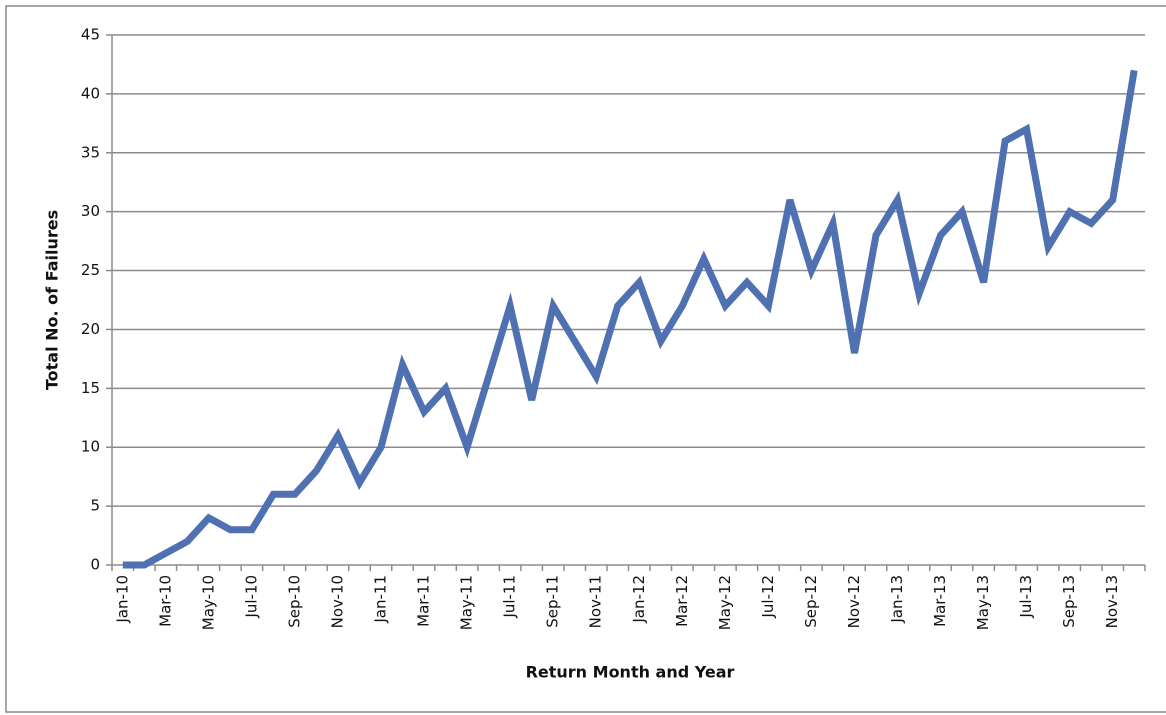  What do you see at coordinates (90, 270) in the screenshot?
I see `y-tick-label: 25` at bounding box center [90, 270].